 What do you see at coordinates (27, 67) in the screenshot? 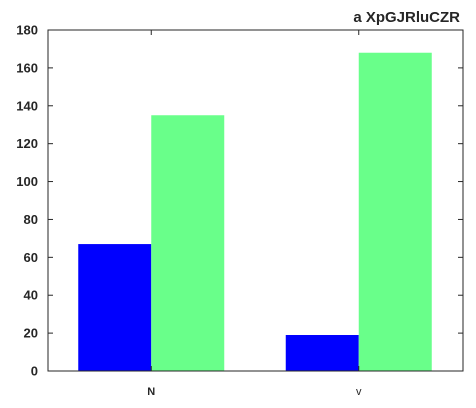
I see `y-tick-label: 160` at bounding box center [27, 67].